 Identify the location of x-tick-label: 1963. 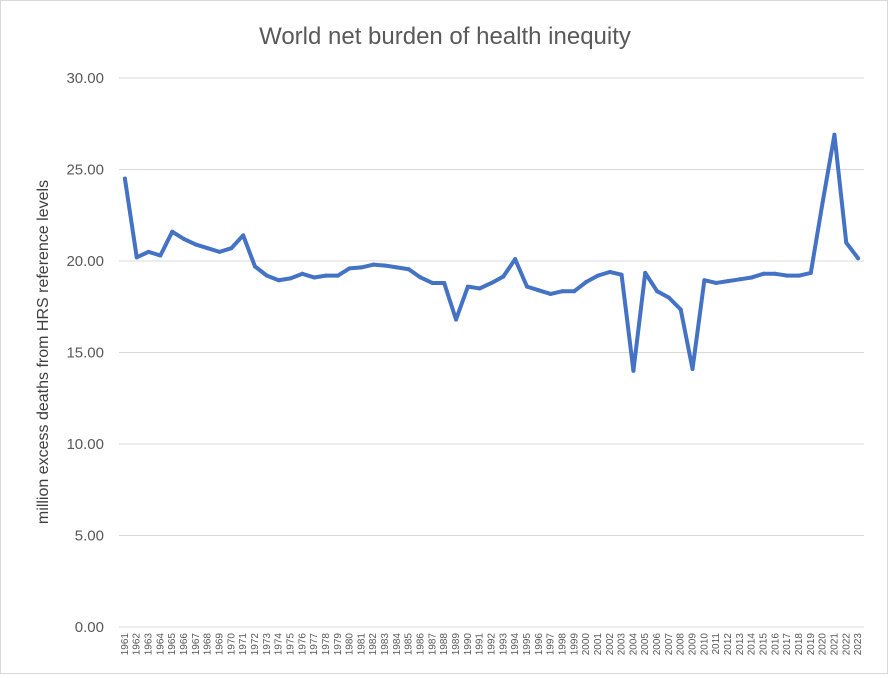
(149, 644).